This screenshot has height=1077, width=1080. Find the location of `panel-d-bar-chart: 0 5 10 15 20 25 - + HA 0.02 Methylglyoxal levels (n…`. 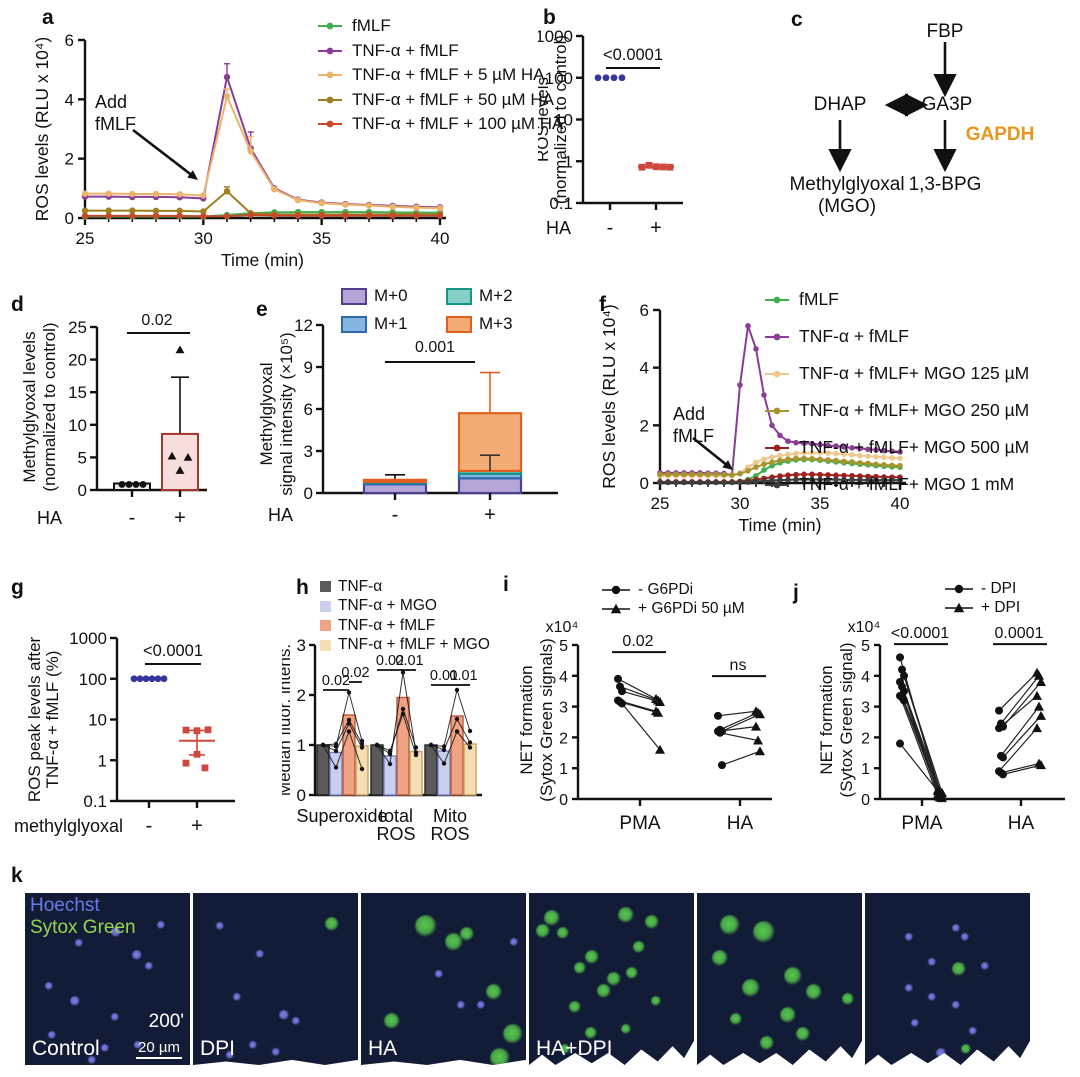

panel-d-bar-chart: 0 5 10 15 20 25 - + HA 0.02 Methylglyoxal levels (n… is located at coordinates (137, 431).